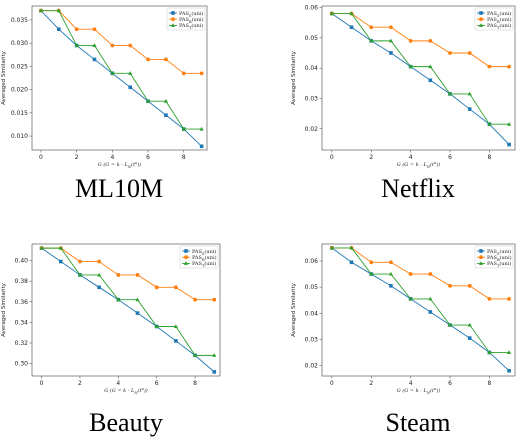  Describe the element at coordinates (204, 264) in the screenshot. I see `legend-label: PAST(uni)` at that location.